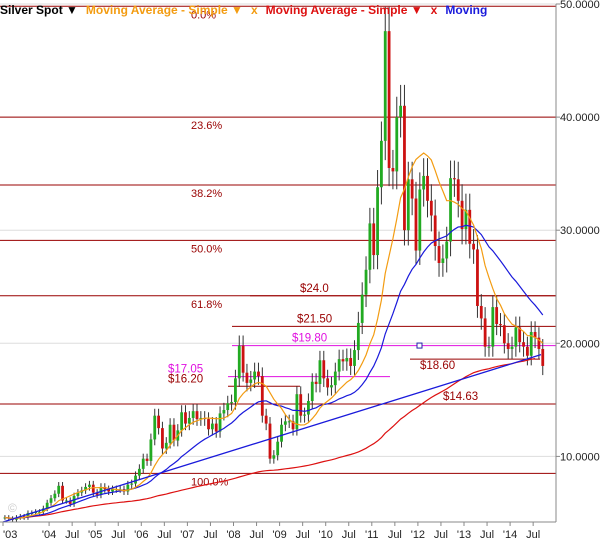 Image resolution: width=612 pixels, height=553 pixels. What do you see at coordinates (434, 10) in the screenshot?
I see `legend-remove-4: x` at bounding box center [434, 10].